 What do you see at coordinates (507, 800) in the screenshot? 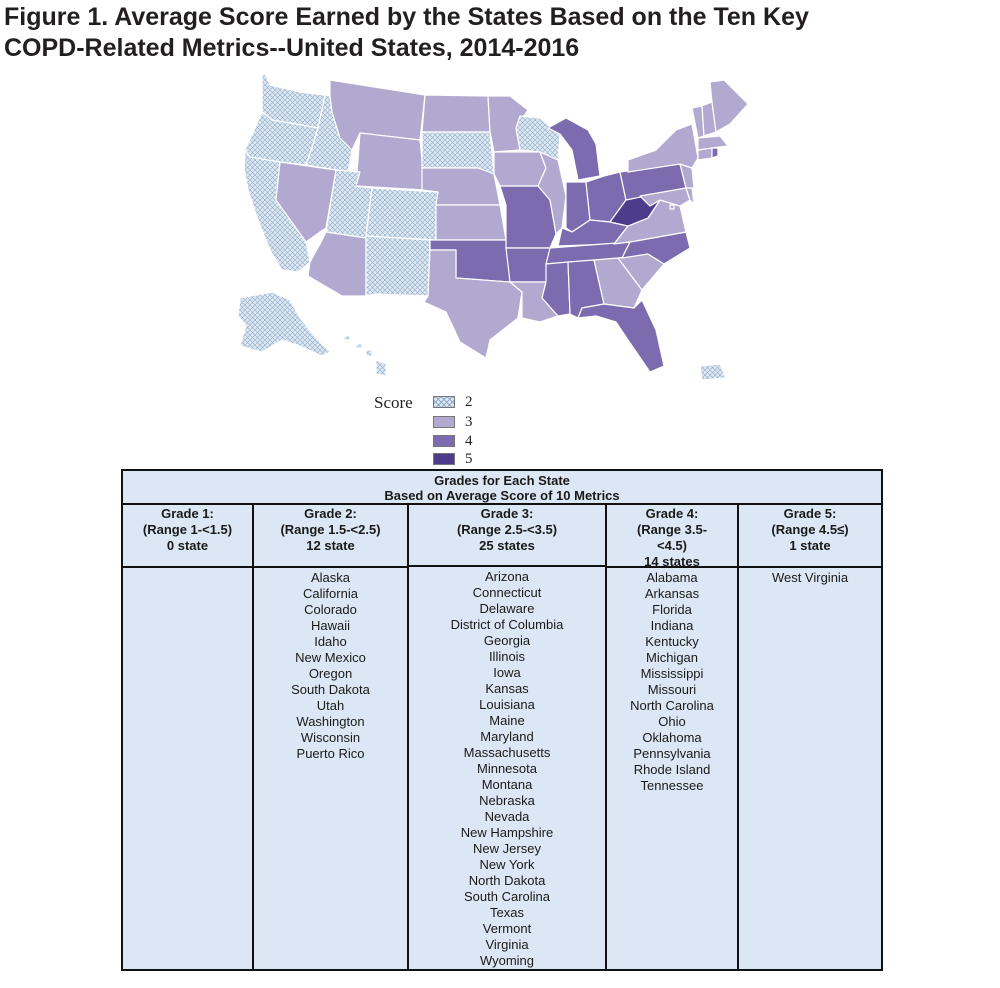
I see `grade-state-item: Nebraska` at bounding box center [507, 800].